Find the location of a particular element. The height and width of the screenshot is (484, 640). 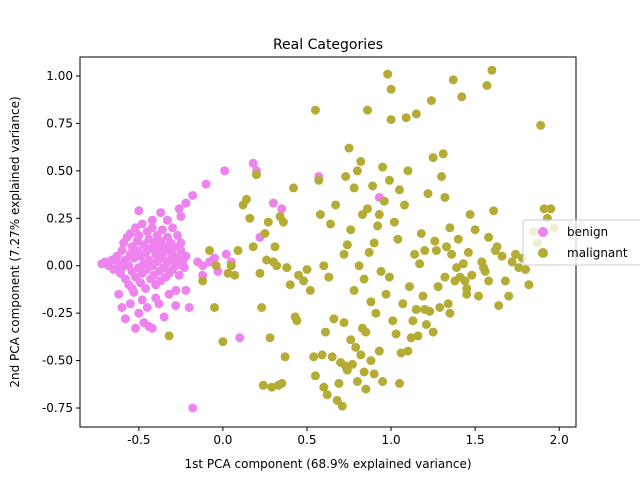

legend-marker-malignant is located at coordinates (543, 253).